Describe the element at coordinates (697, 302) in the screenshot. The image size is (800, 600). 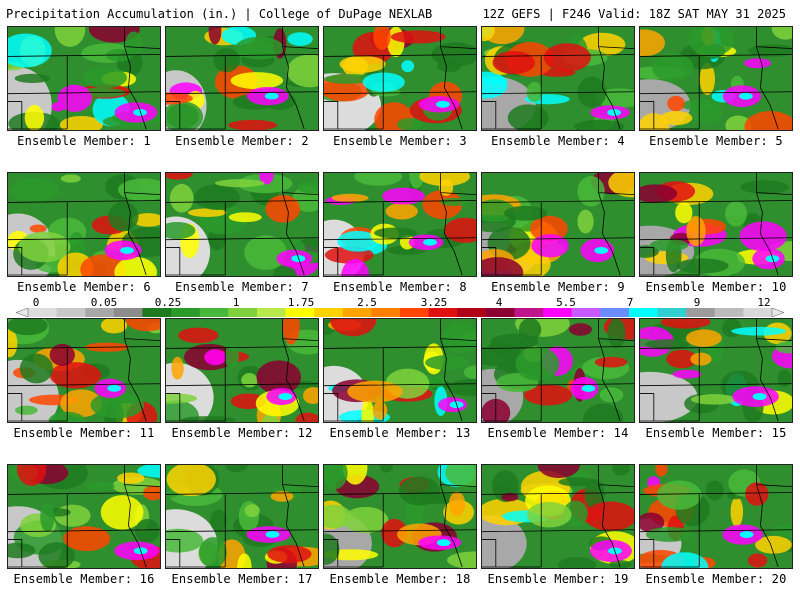
I see `colorbar-tick-label: 9` at that location.